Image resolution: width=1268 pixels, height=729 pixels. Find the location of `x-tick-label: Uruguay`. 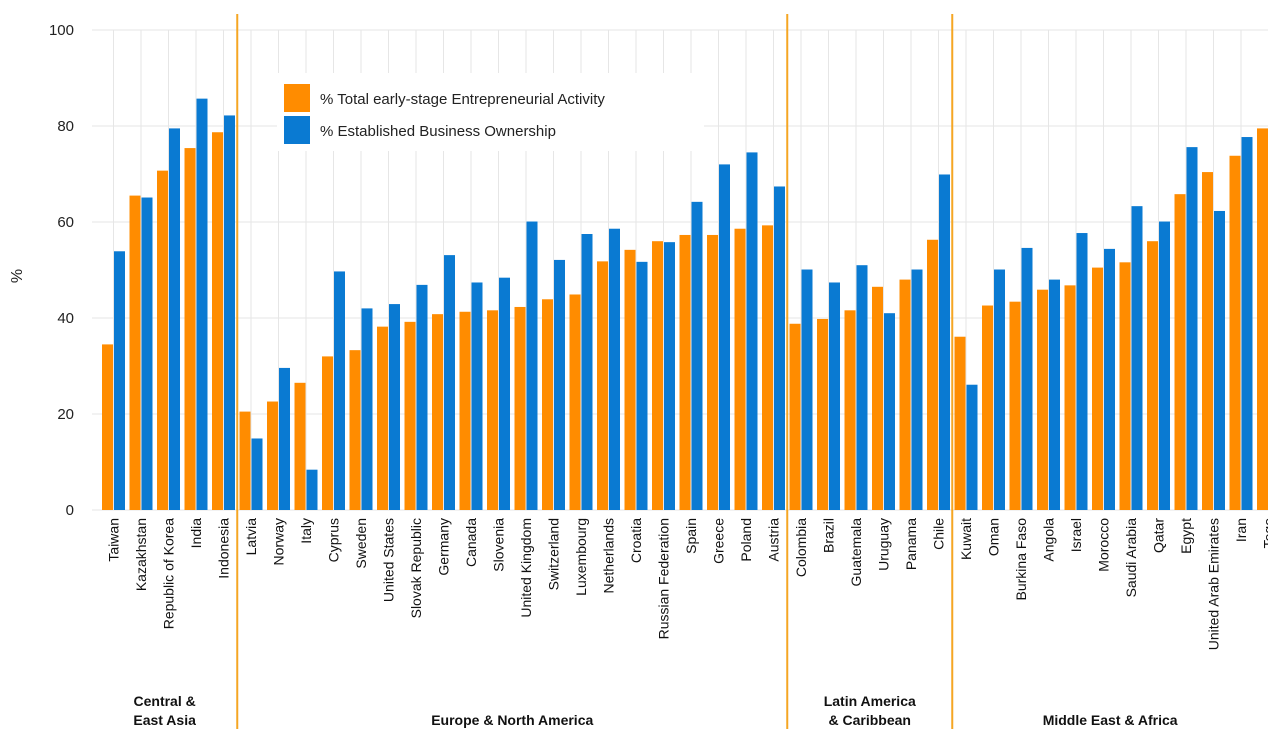

x-tick-label: Uruguay is located at coordinates (884, 544).